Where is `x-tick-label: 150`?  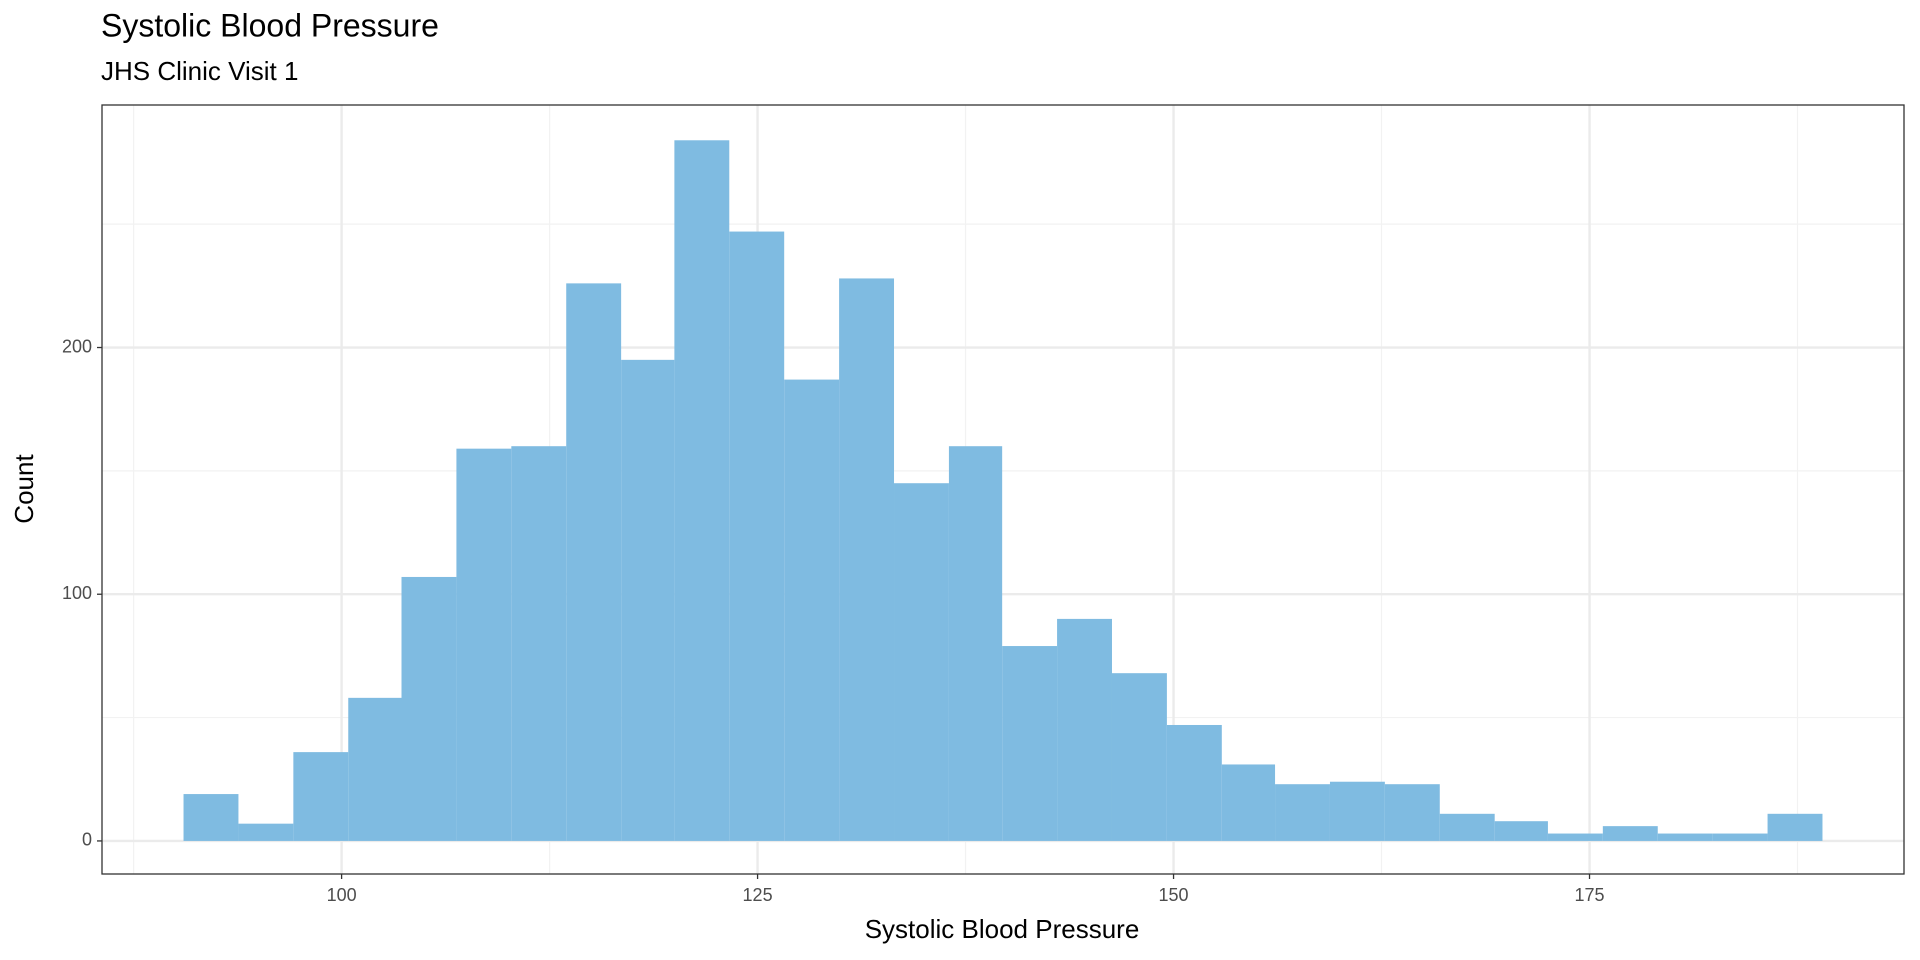 x-tick-label: 150 is located at coordinates (1174, 895).